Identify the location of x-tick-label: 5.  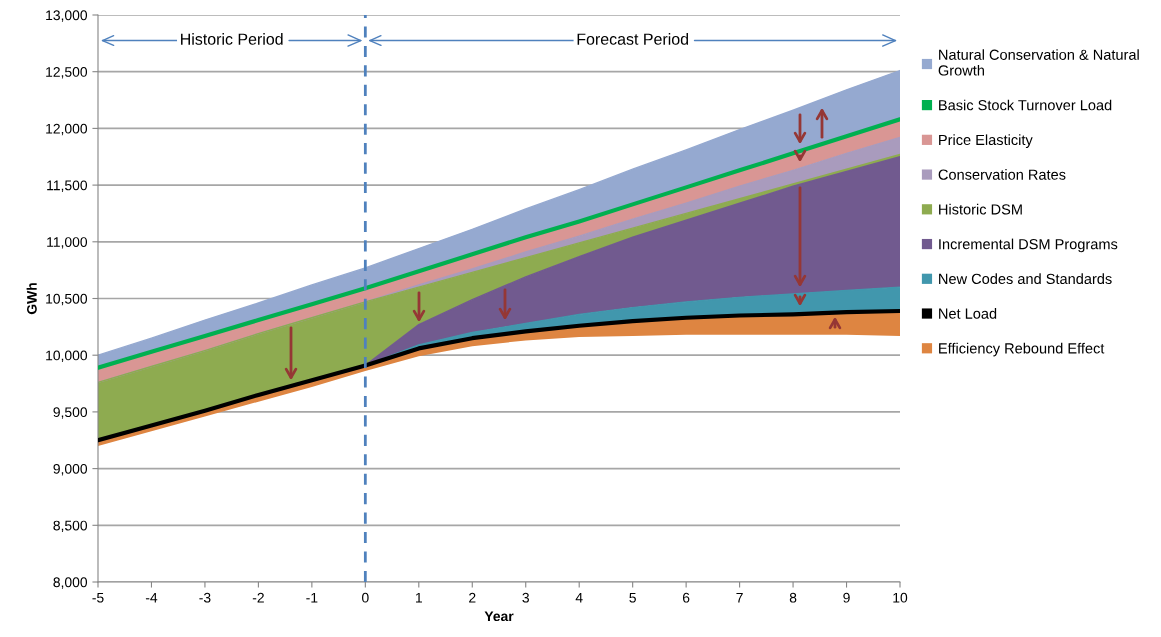
(632, 597).